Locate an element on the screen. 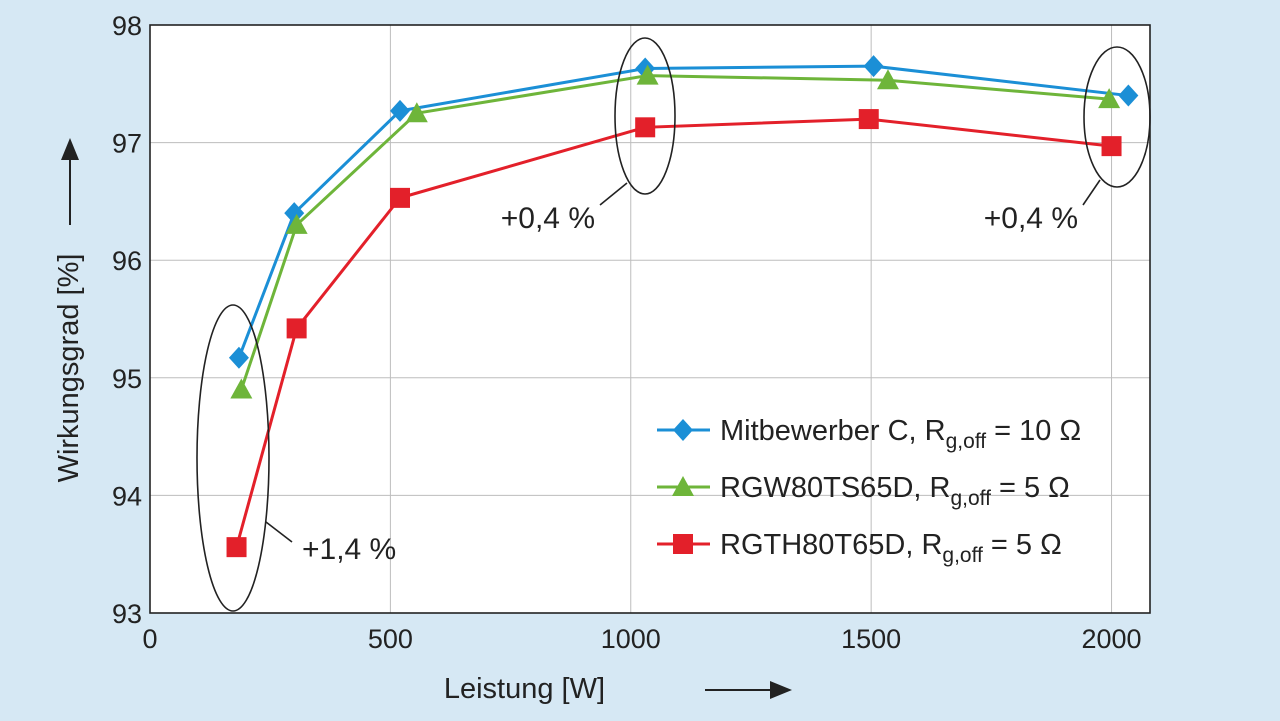  legend-label-main: Mitbewerber C, R is located at coordinates (833, 431).